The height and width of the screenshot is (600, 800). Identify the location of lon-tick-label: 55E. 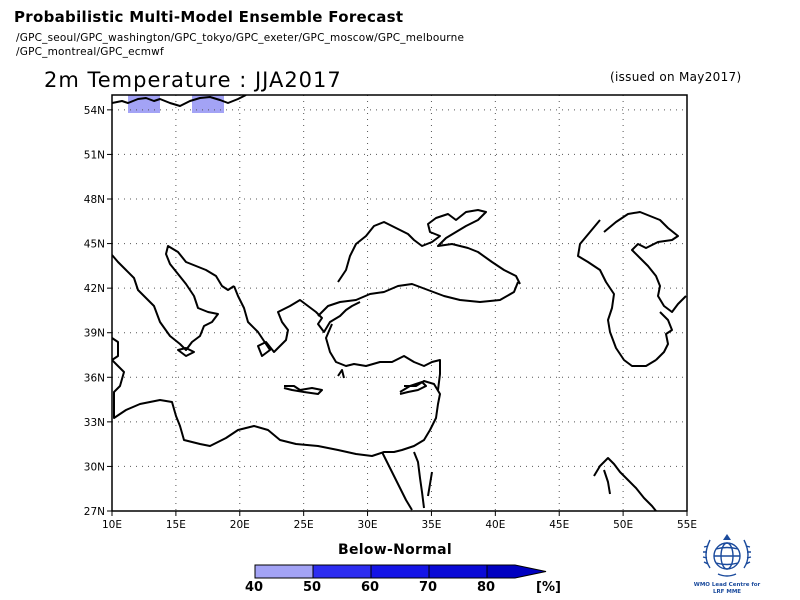
(687, 525).